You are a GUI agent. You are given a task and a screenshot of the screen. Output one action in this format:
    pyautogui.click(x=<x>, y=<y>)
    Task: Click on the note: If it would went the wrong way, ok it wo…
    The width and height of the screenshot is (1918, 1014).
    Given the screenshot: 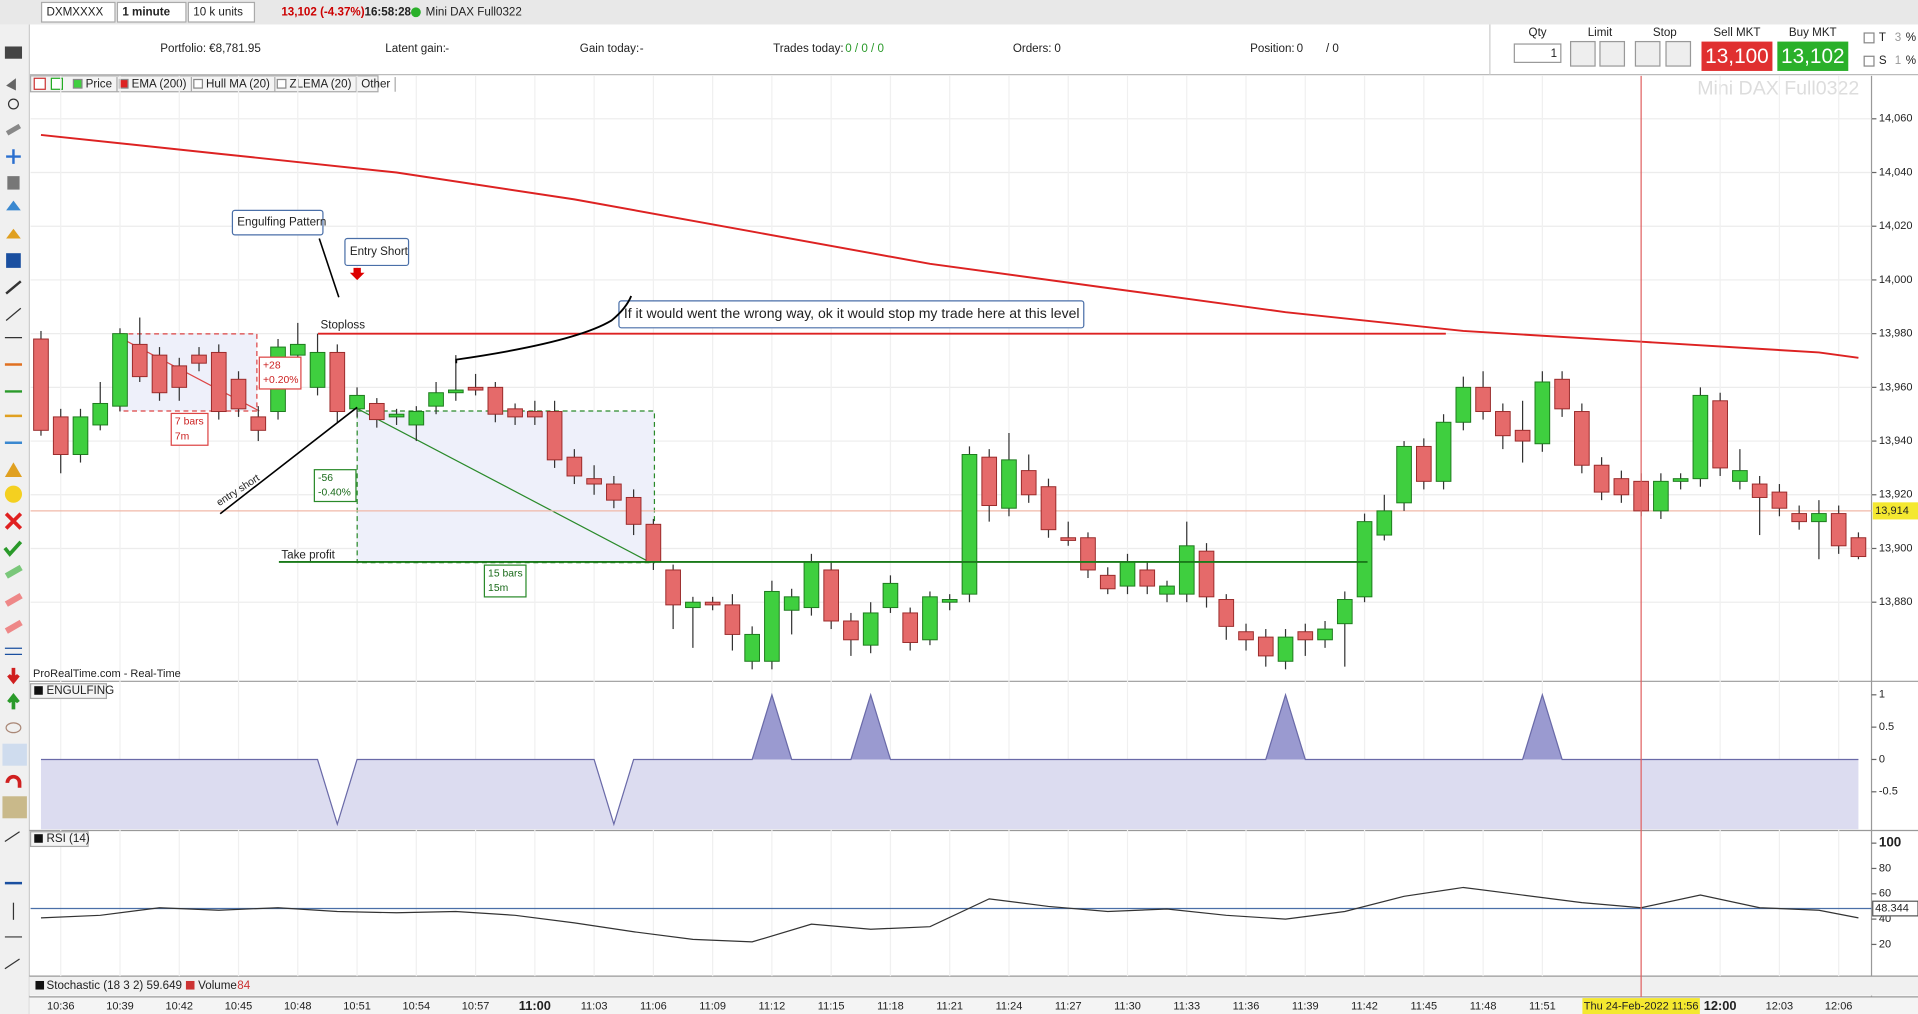 What is the action you would take?
    pyautogui.click(x=852, y=313)
    